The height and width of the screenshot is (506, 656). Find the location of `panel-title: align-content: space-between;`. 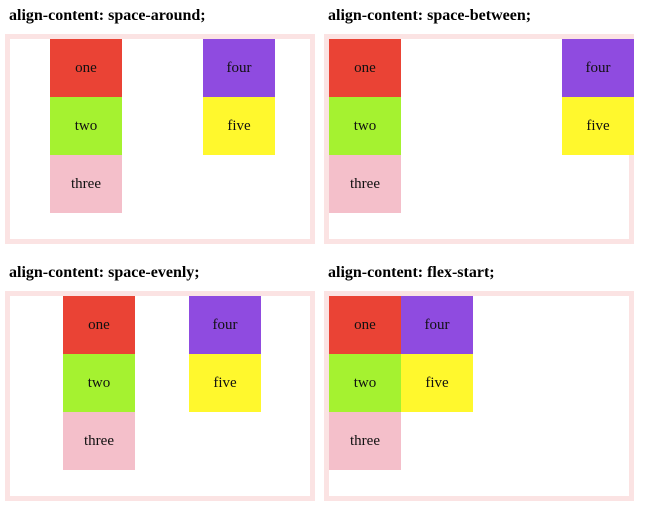

panel-title: align-content: space-between; is located at coordinates (430, 15).